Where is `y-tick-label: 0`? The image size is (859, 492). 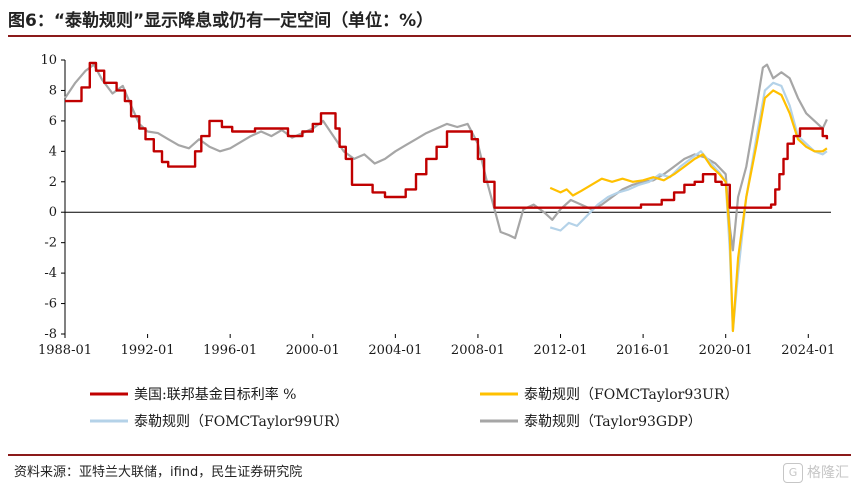
y-tick-label: 0 is located at coordinates (53, 212).